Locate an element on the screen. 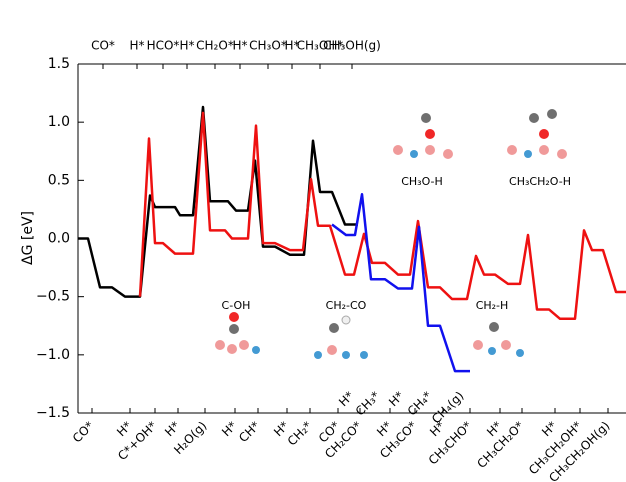 This screenshot has width=626, height=482. energy-line is located at coordinates (400, 283).